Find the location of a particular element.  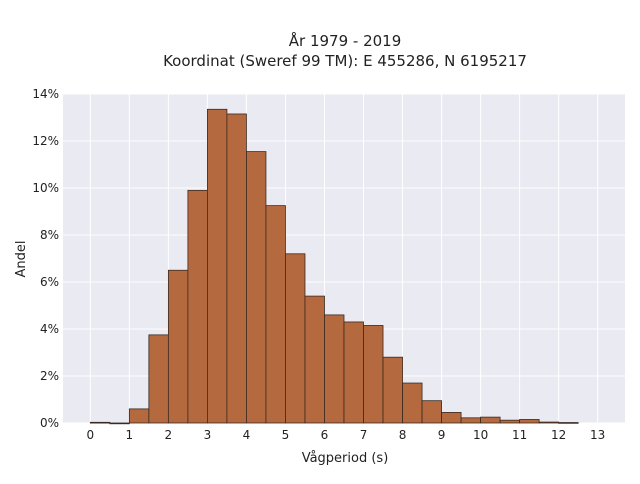

x-tick-label: 8 is located at coordinates (403, 435).